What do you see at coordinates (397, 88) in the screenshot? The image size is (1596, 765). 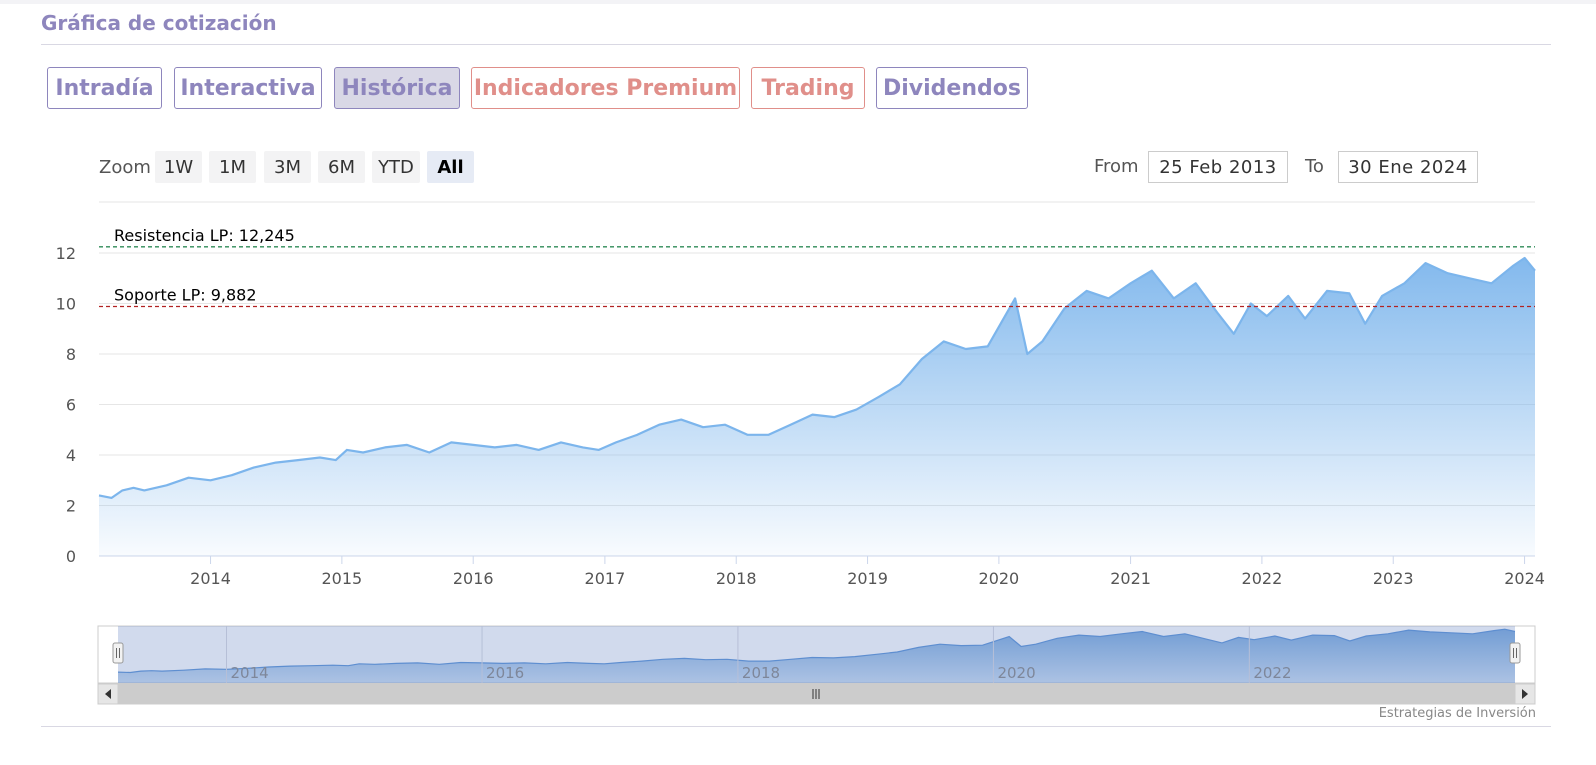 I see `tab-historica: Histórica` at bounding box center [397, 88].